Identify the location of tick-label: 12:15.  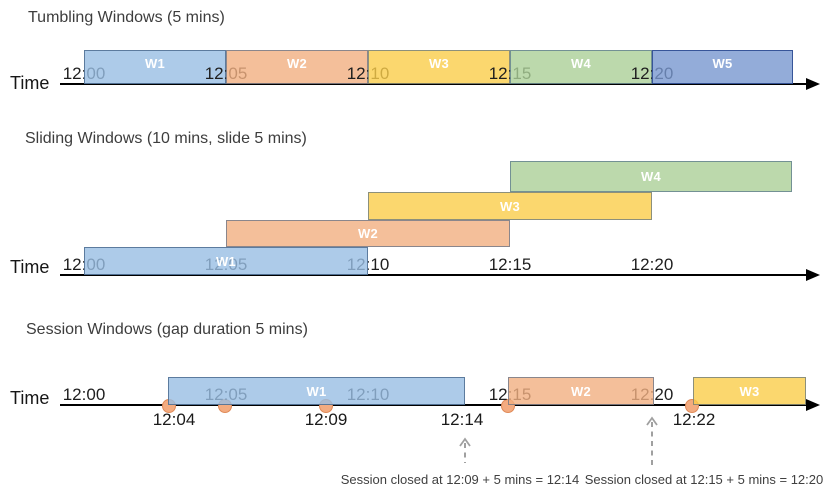
(510, 264).